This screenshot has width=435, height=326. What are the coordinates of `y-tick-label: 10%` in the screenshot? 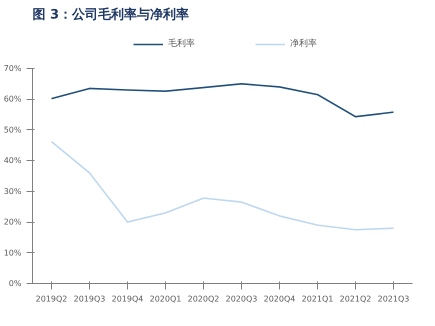 It's located at (13, 253).